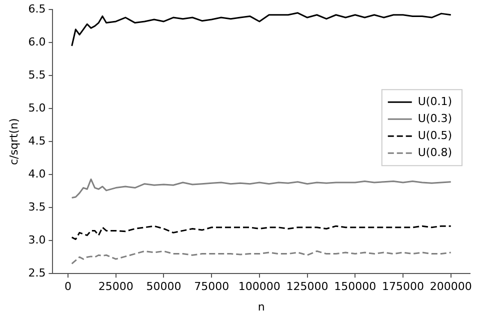  What do you see at coordinates (37, 9) in the screenshot?
I see `y-tick-label: 6.5` at bounding box center [37, 9].